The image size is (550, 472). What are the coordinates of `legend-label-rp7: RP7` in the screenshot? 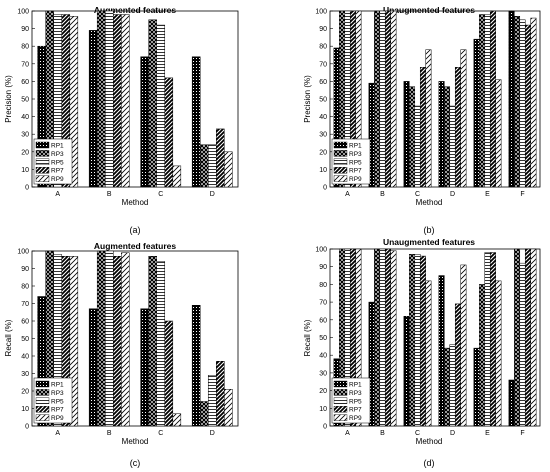 It's located at (57, 410).